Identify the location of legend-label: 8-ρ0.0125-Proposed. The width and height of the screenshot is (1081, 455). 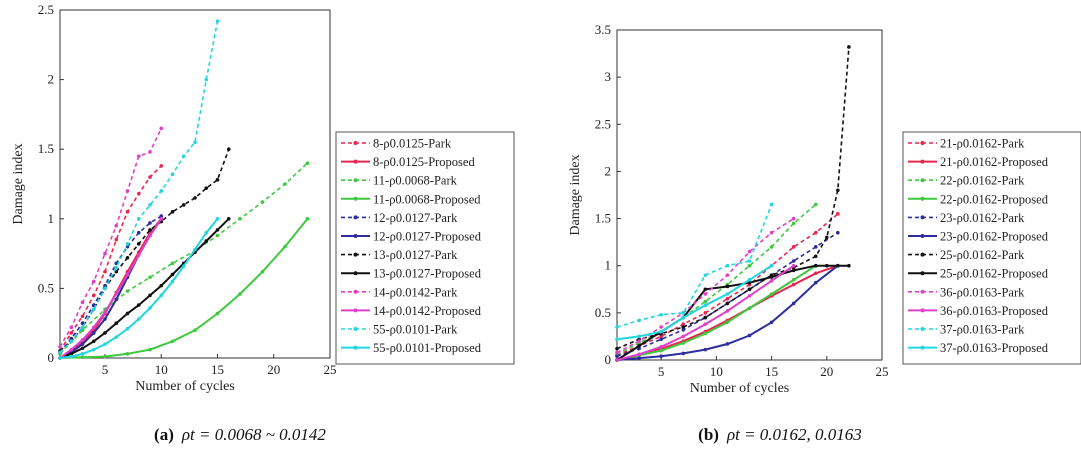
(424, 162).